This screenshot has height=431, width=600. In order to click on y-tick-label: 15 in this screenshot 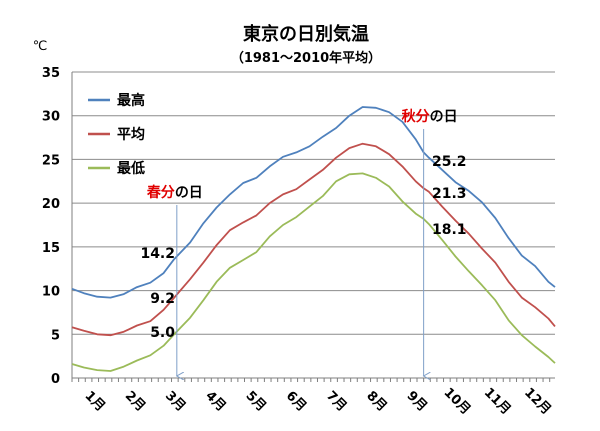, I will do `click(51, 248)`.